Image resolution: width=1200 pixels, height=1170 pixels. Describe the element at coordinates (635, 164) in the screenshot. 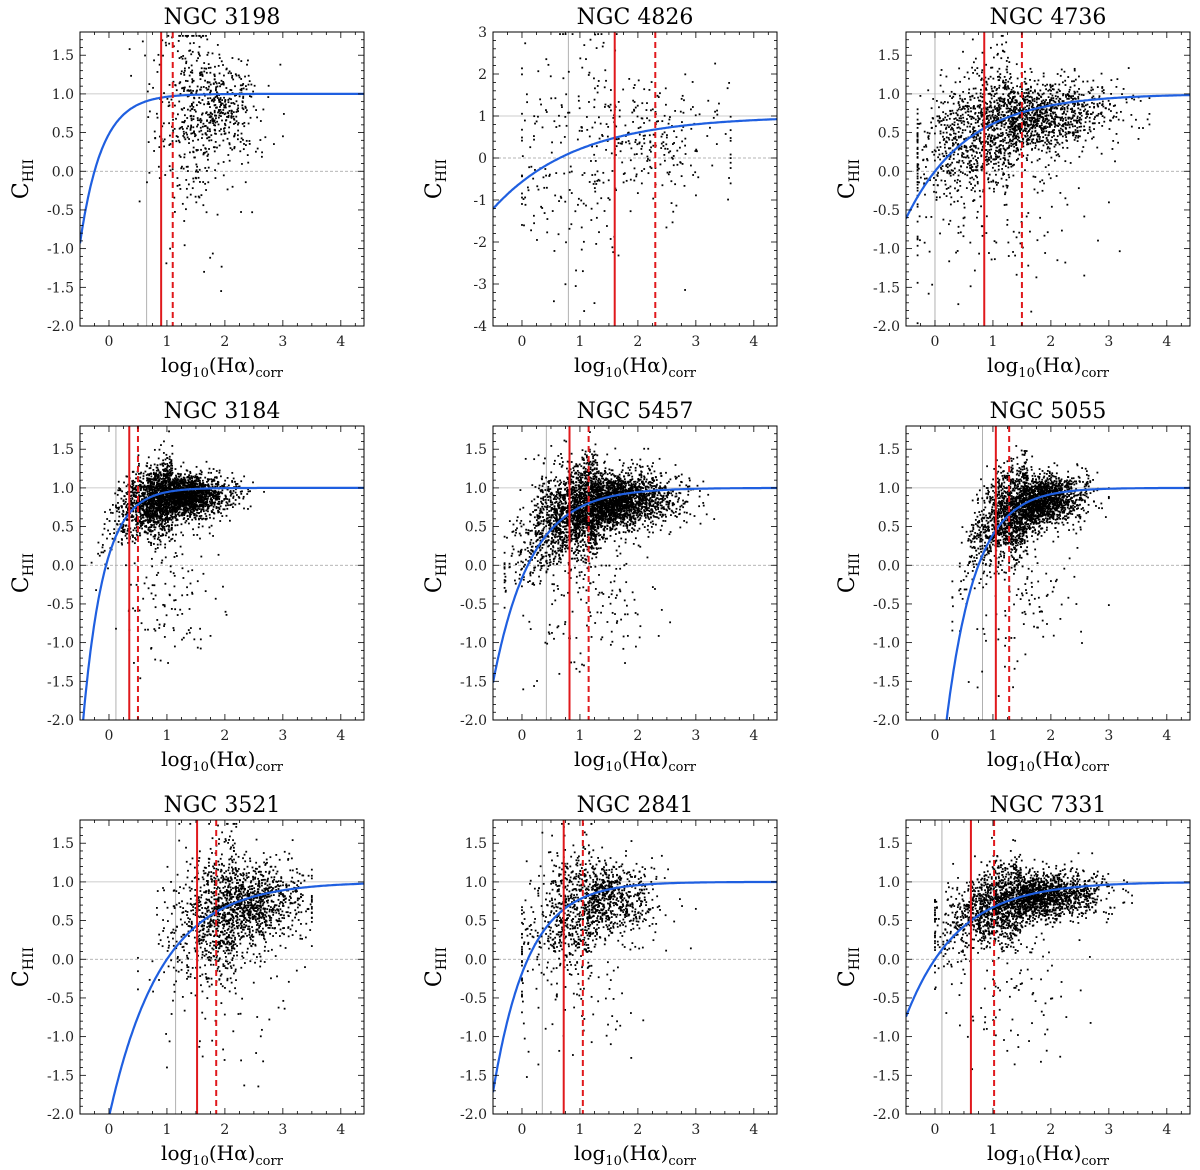

I see `fit-curve-line` at that location.